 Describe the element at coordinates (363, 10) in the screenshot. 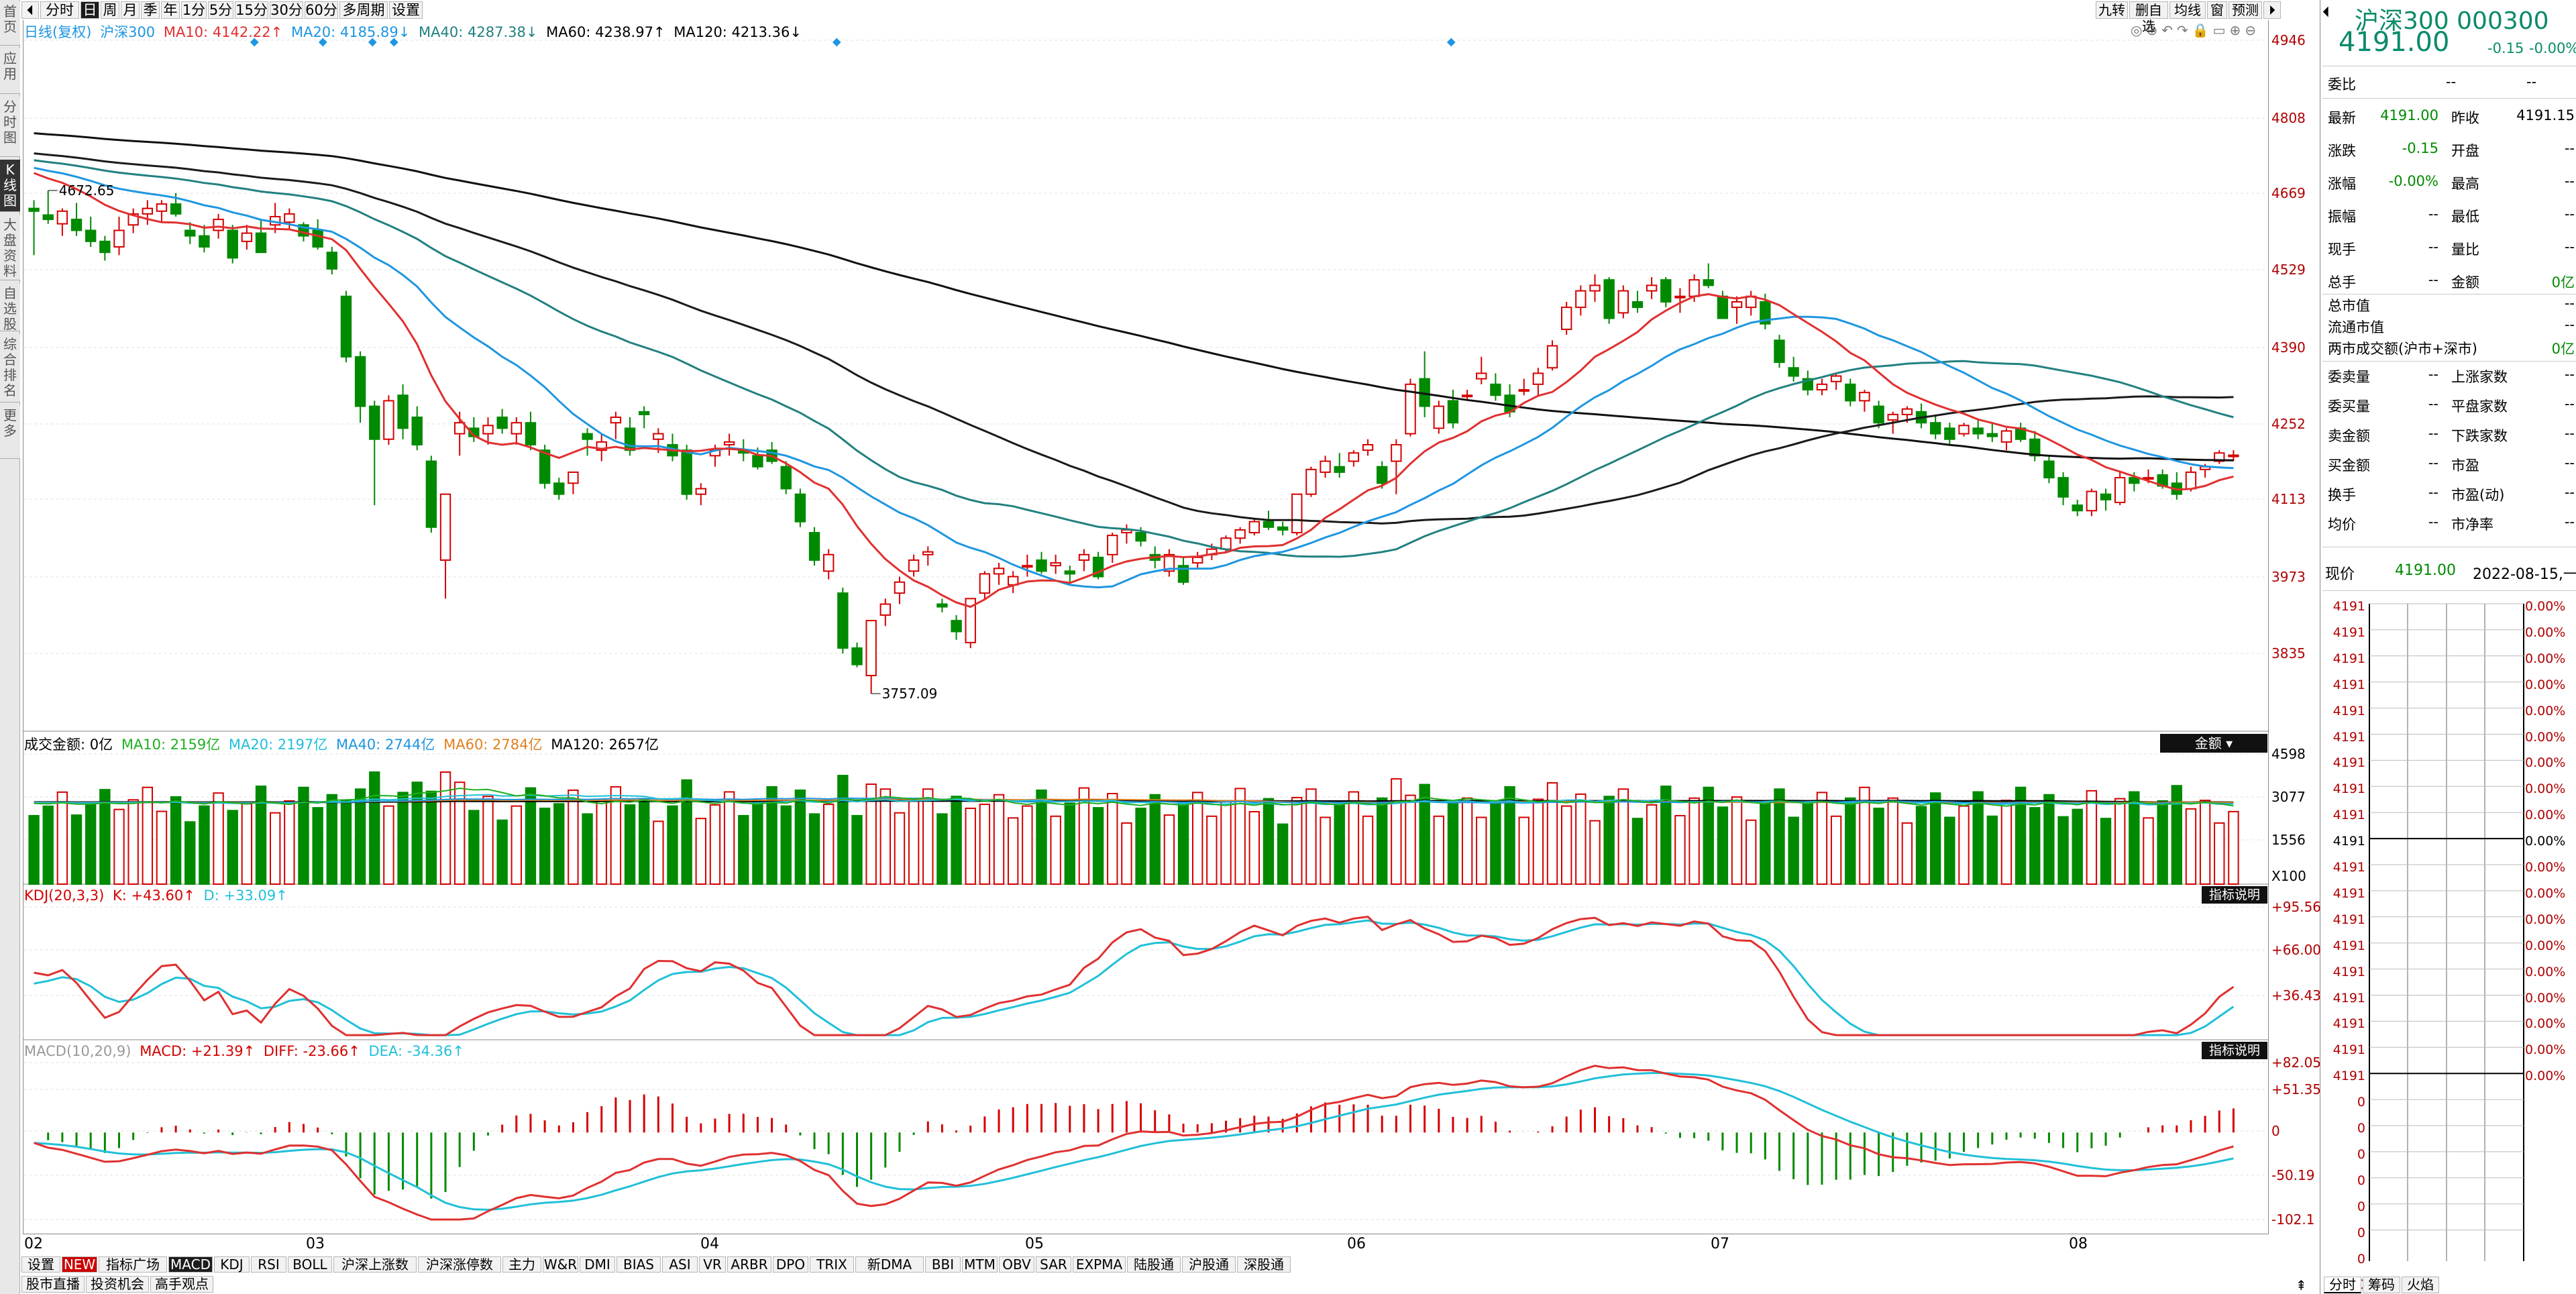

I see `period-tab-11: 多周期` at that location.